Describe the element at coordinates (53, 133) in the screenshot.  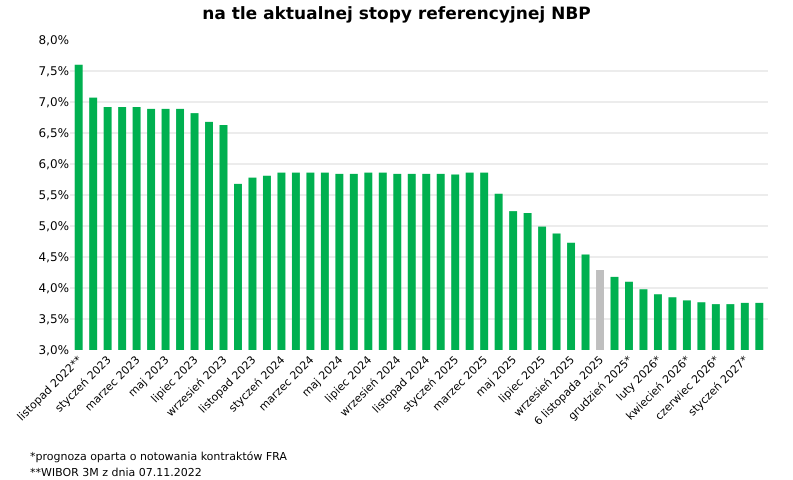
I see `y-tick-label: 6,5%` at that location.